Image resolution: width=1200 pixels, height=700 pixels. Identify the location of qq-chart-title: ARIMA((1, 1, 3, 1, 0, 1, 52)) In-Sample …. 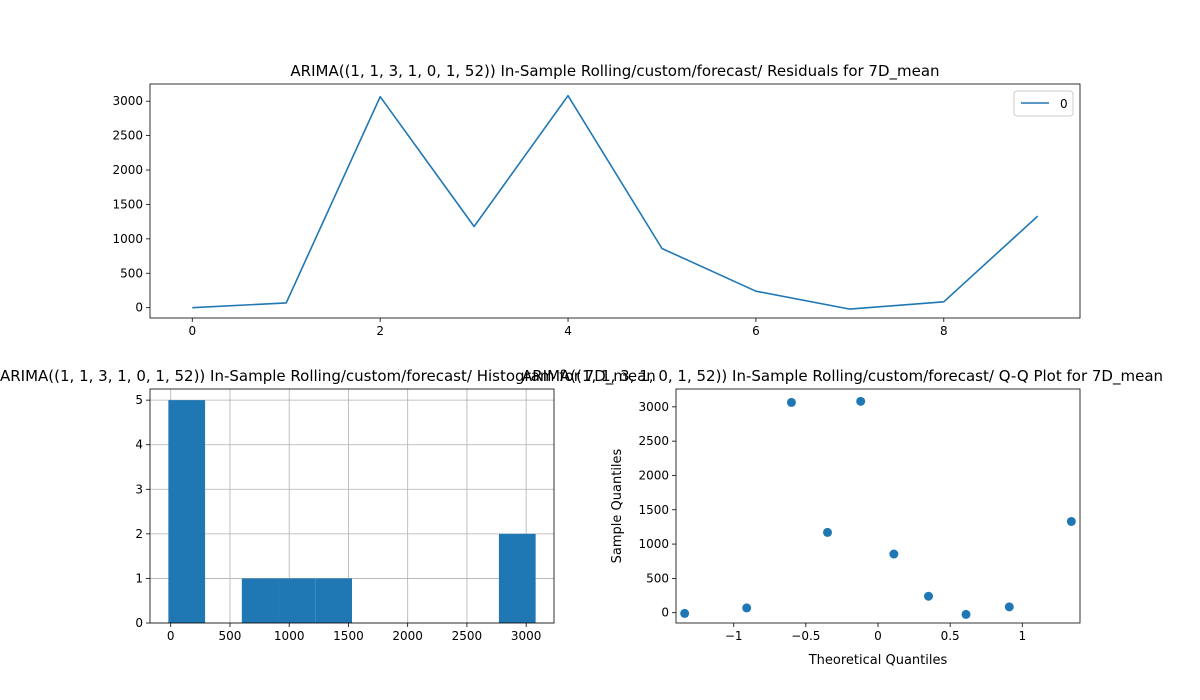
(842, 376).